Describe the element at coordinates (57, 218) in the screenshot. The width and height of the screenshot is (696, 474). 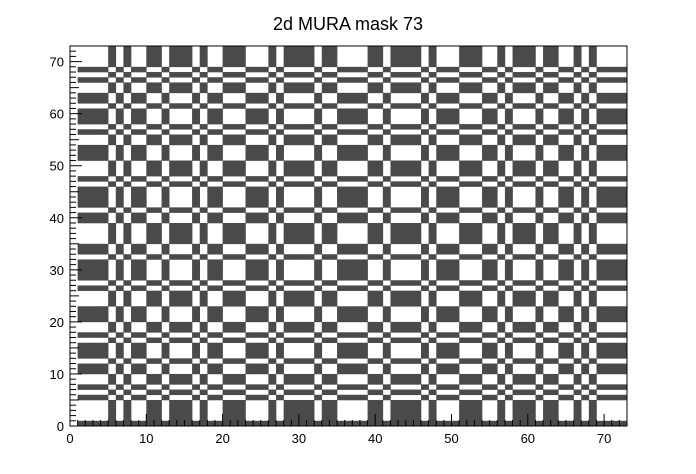
I see `y-tick-label: 40` at that location.